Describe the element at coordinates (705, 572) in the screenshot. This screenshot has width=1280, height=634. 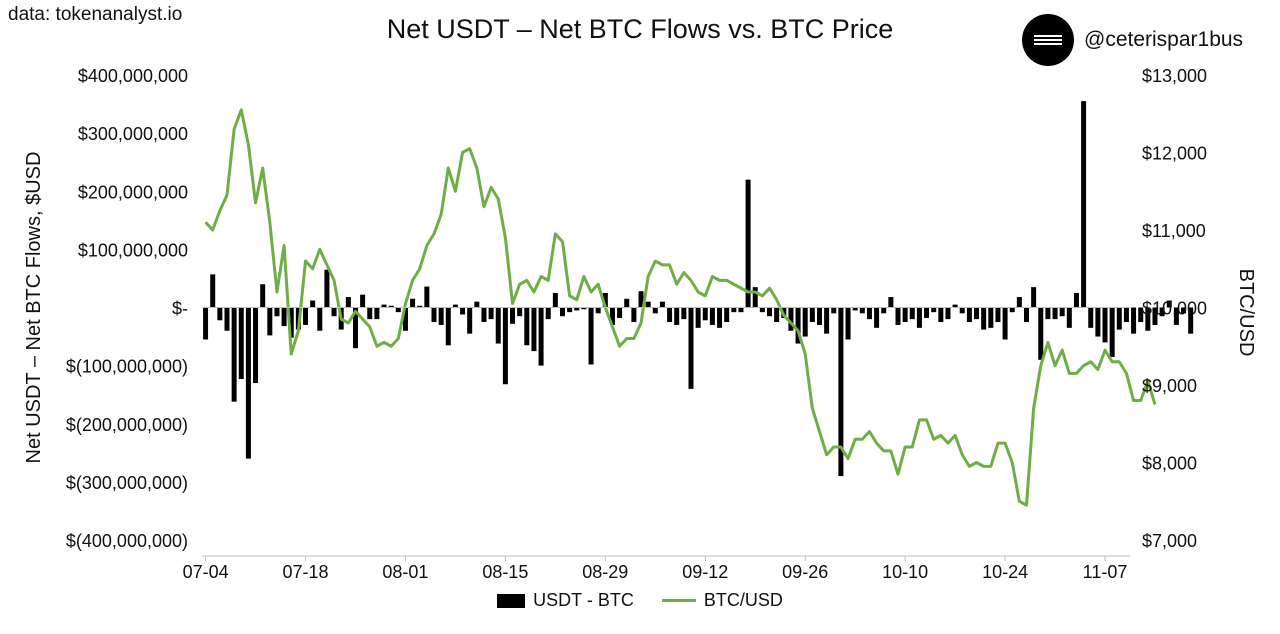
I see `x-tick-label: 09-12` at that location.